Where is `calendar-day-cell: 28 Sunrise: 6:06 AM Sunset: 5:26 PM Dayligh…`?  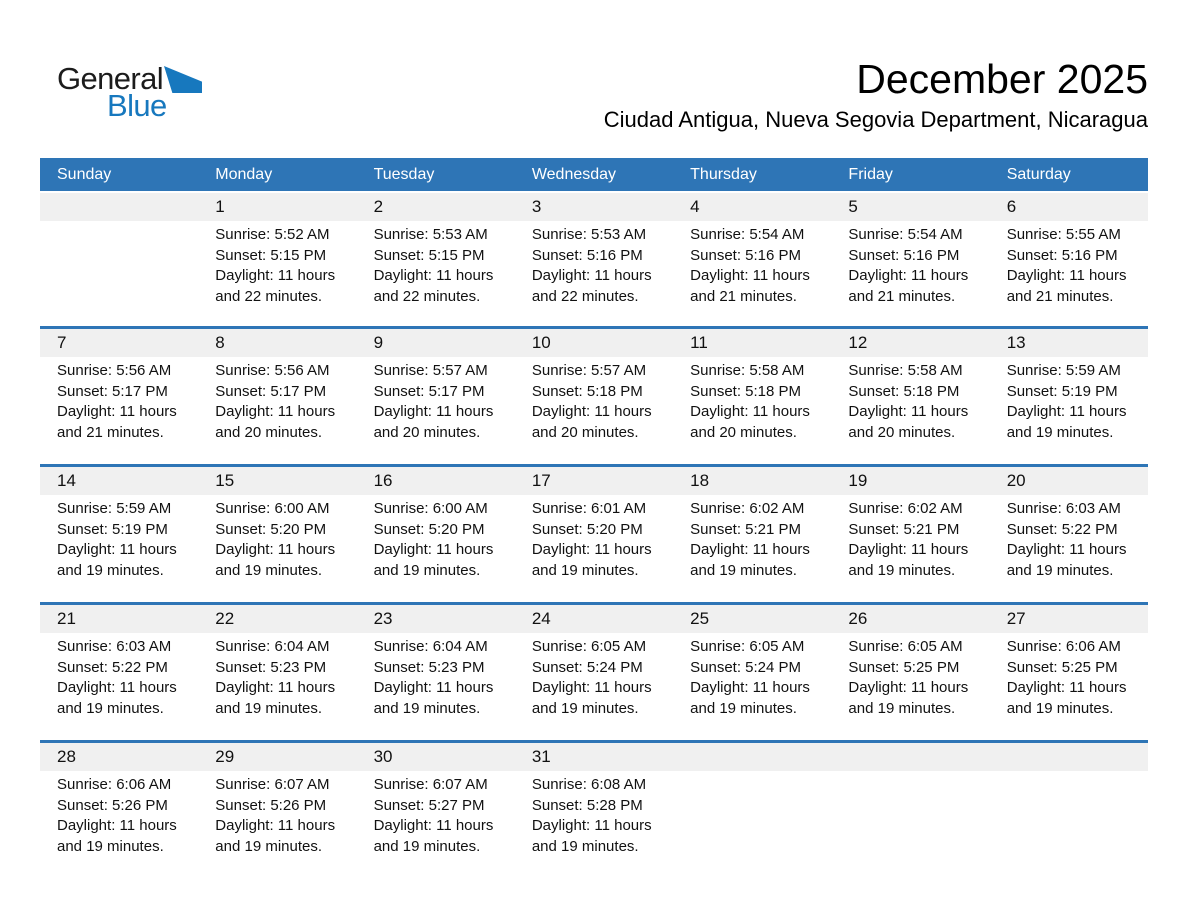 calendar-day-cell: 28 Sunrise: 6:06 AM Sunset: 5:26 PM Dayligh… is located at coordinates (119, 810).